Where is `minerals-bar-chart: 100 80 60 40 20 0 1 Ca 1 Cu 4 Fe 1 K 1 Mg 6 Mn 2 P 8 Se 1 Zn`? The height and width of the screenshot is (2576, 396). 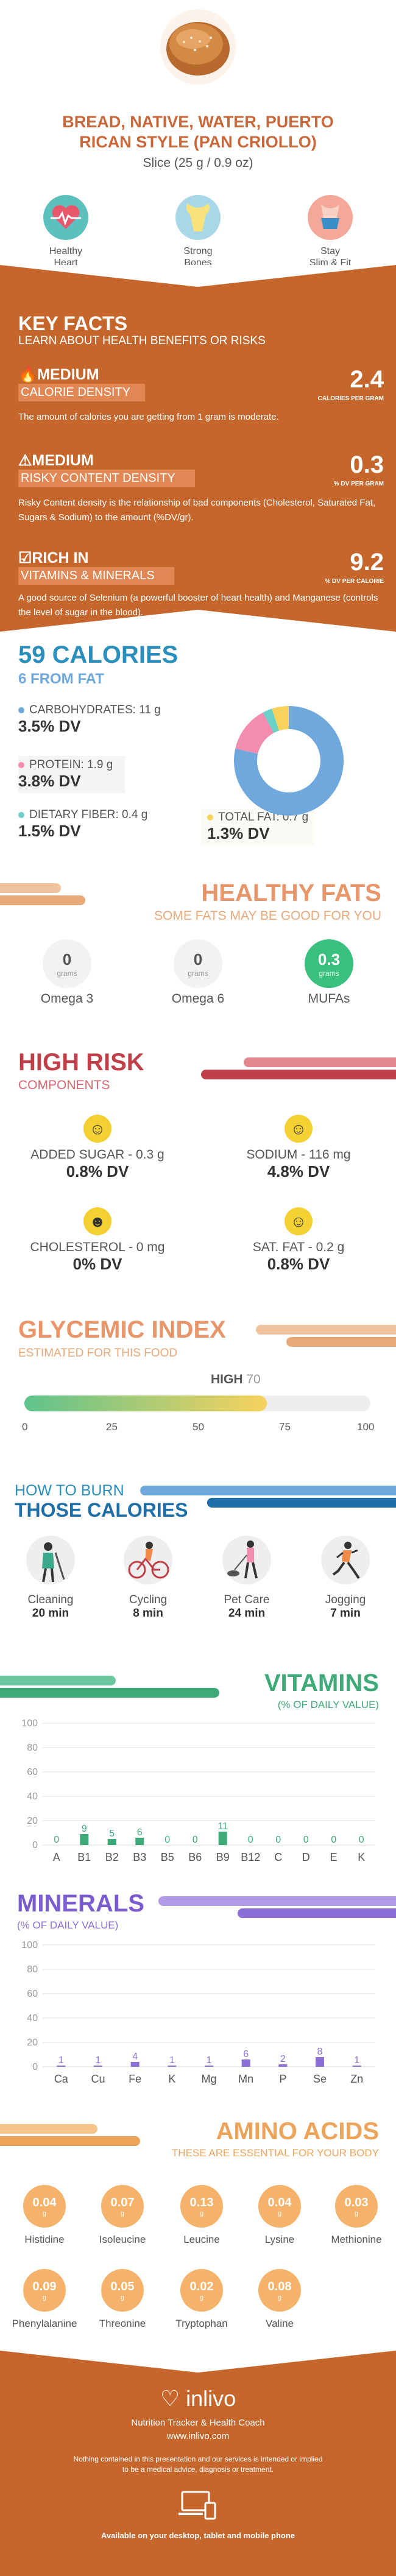
minerals-bar-chart: 100 80 60 40 20 0 1 Ca 1 Cu 4 Fe 1 K 1 Mg 6 Mn 2 P 8 Se 1 Zn is located at coordinates (198, 2013).